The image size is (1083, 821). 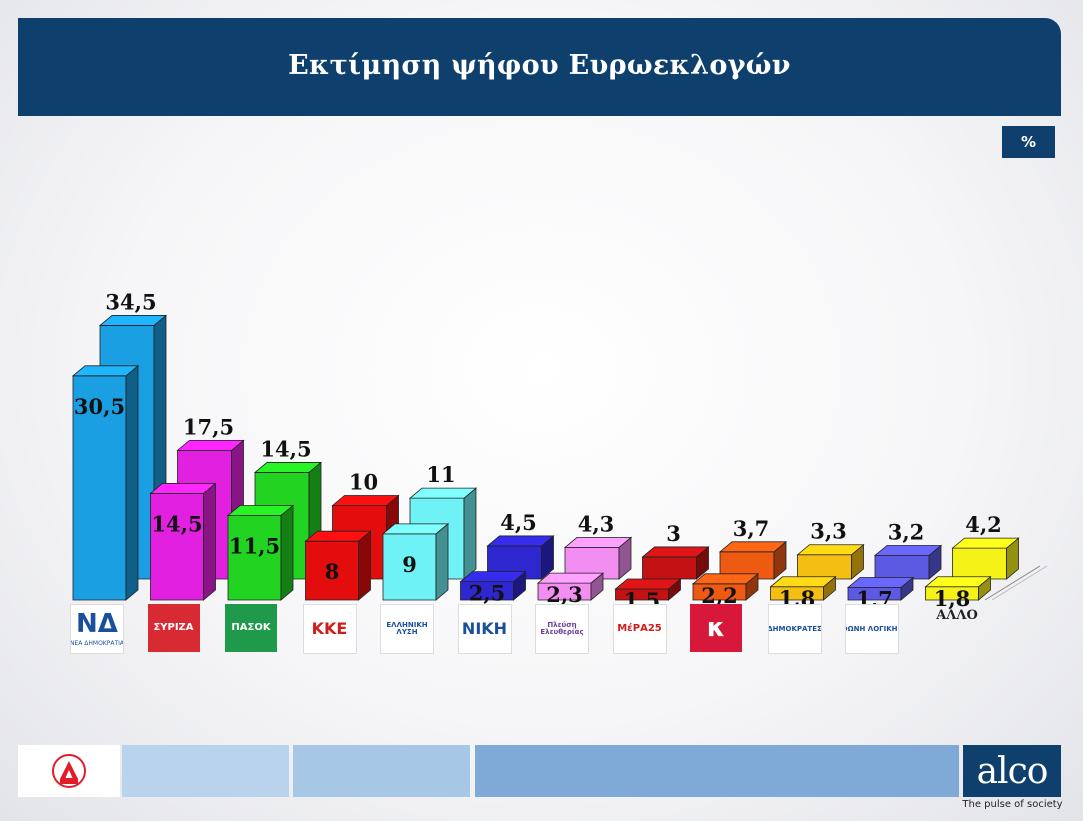 What do you see at coordinates (254, 545) in the screenshot?
I see `front-value-label: 11,5` at bounding box center [254, 545].